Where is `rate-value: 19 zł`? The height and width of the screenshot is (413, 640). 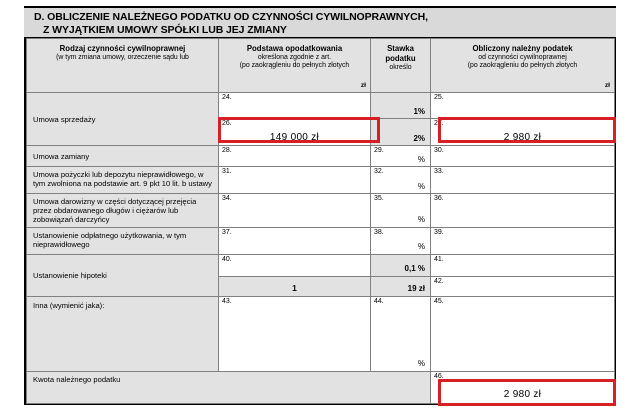
rate-value: 19 zł is located at coordinates (416, 289).